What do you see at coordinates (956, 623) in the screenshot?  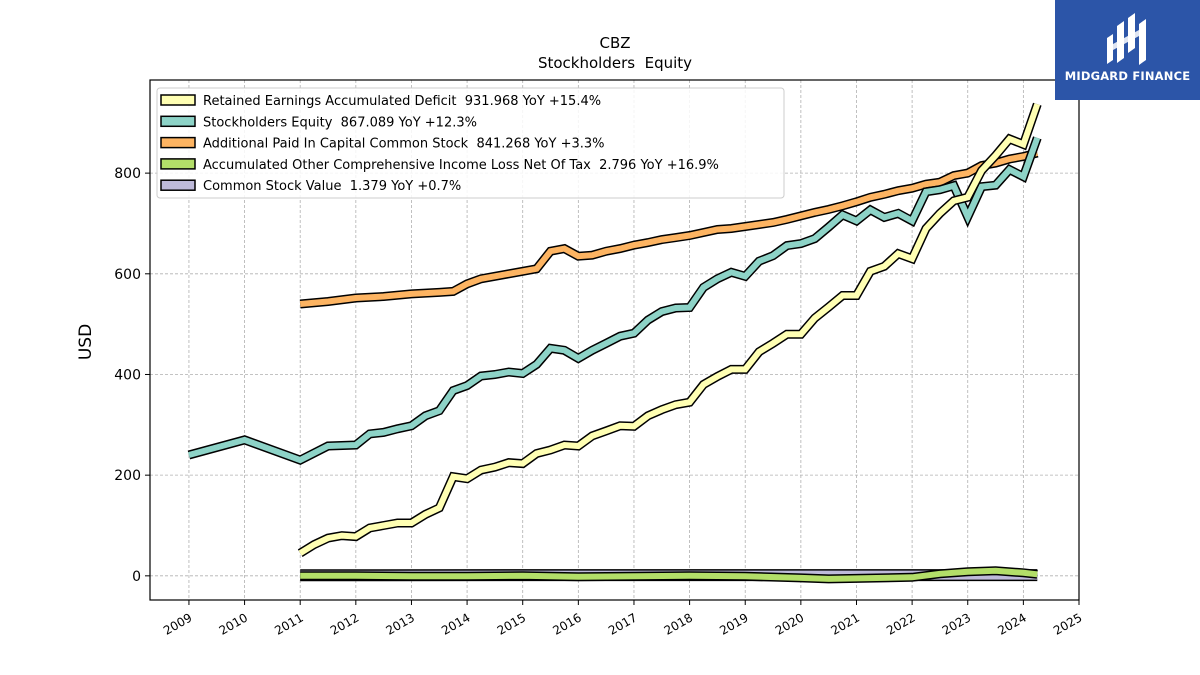 I see `x-tick-label: 2023` at bounding box center [956, 623].